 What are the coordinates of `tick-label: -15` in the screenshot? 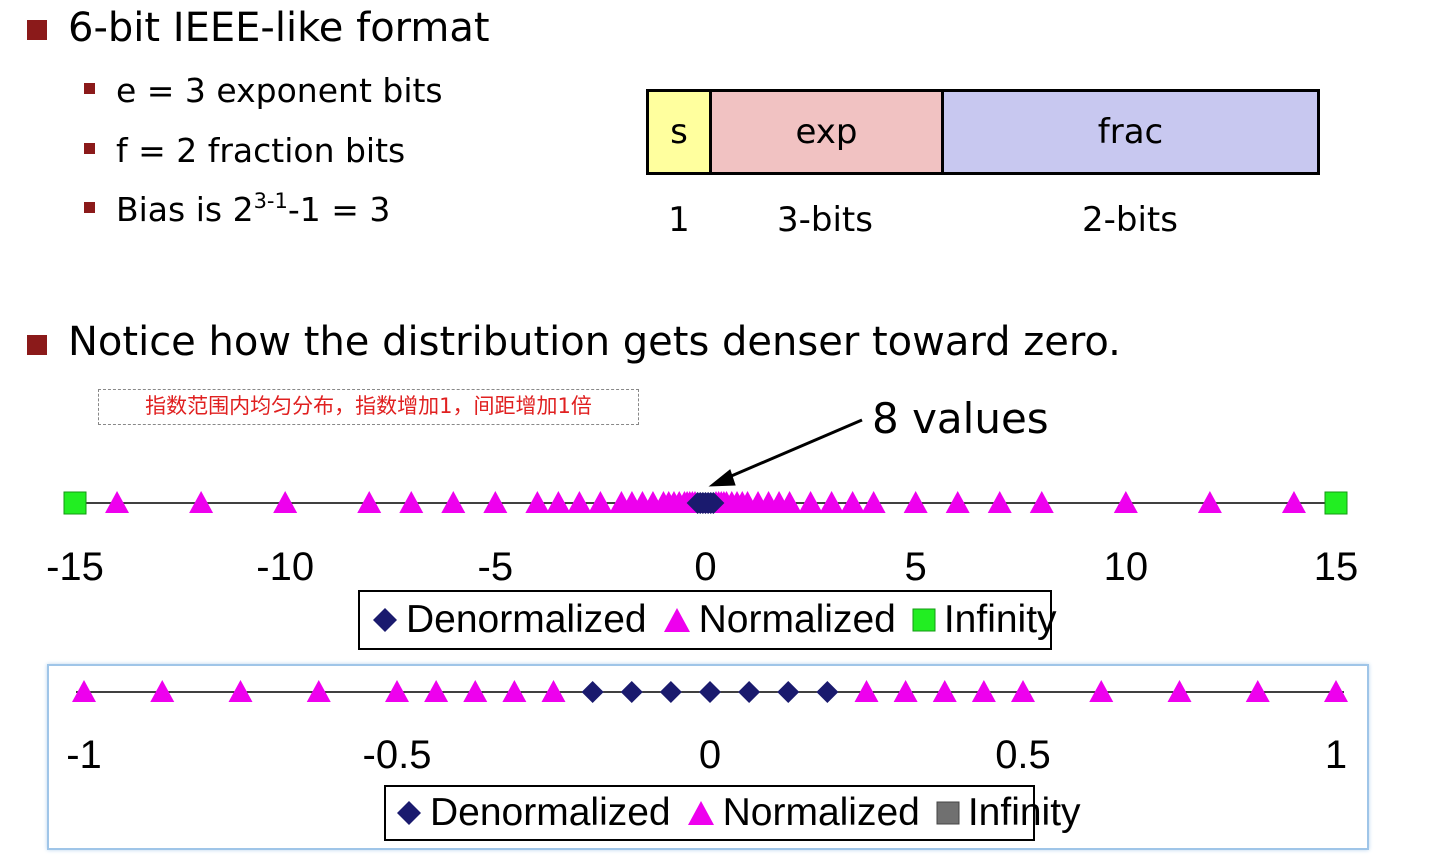 It's located at (75, 567).